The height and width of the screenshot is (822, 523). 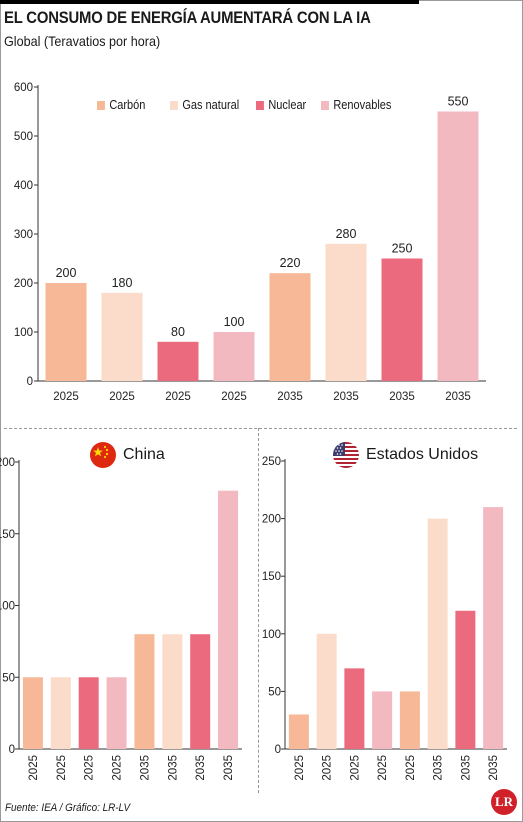 I want to click on global-data-label: 100, so click(x=234, y=322).